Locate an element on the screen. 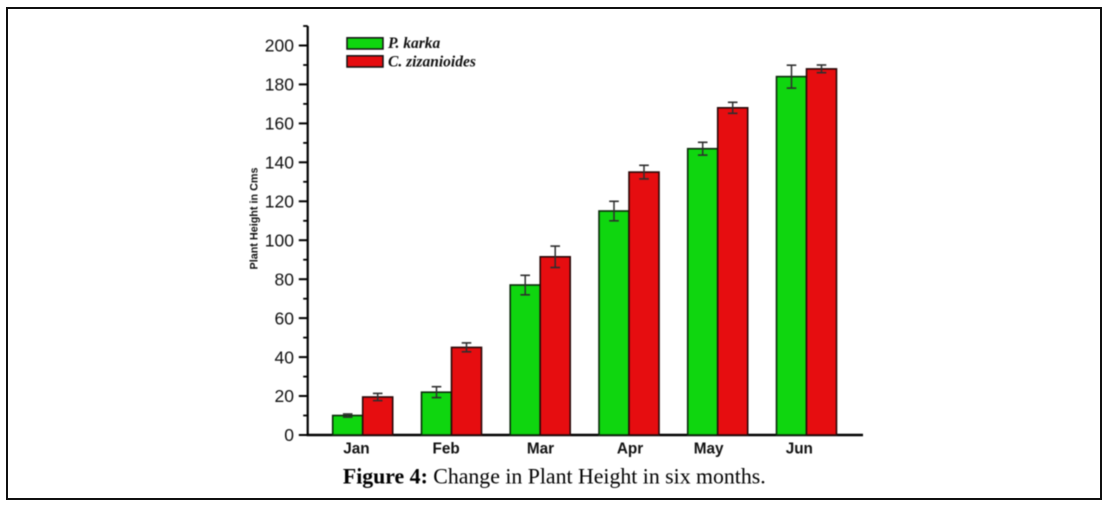  svg-text: Feb is located at coordinates (445, 449).